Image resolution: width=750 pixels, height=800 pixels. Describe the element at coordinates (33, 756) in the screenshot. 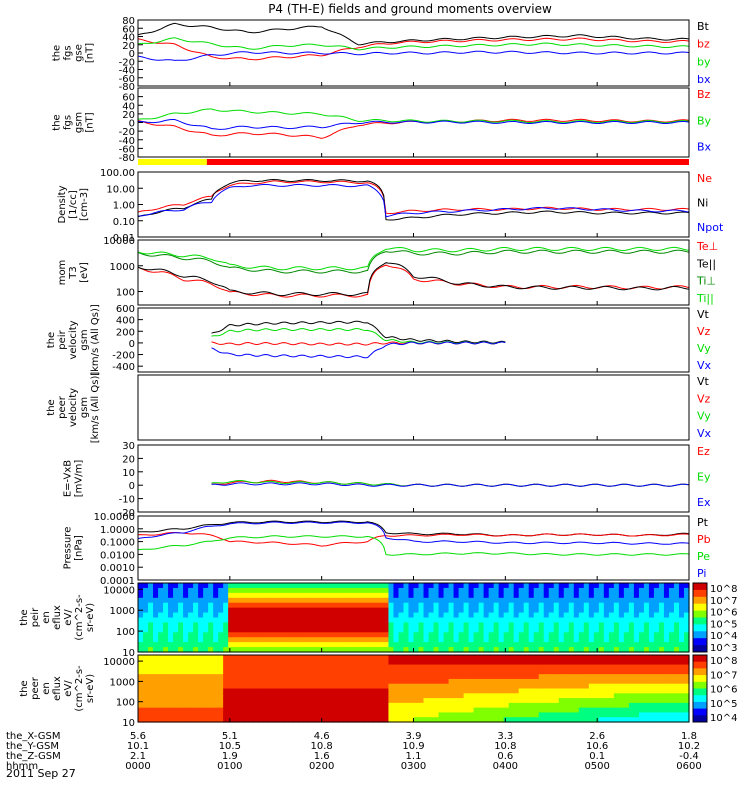

I see `x-row-label: the_Z-GSM` at that location.